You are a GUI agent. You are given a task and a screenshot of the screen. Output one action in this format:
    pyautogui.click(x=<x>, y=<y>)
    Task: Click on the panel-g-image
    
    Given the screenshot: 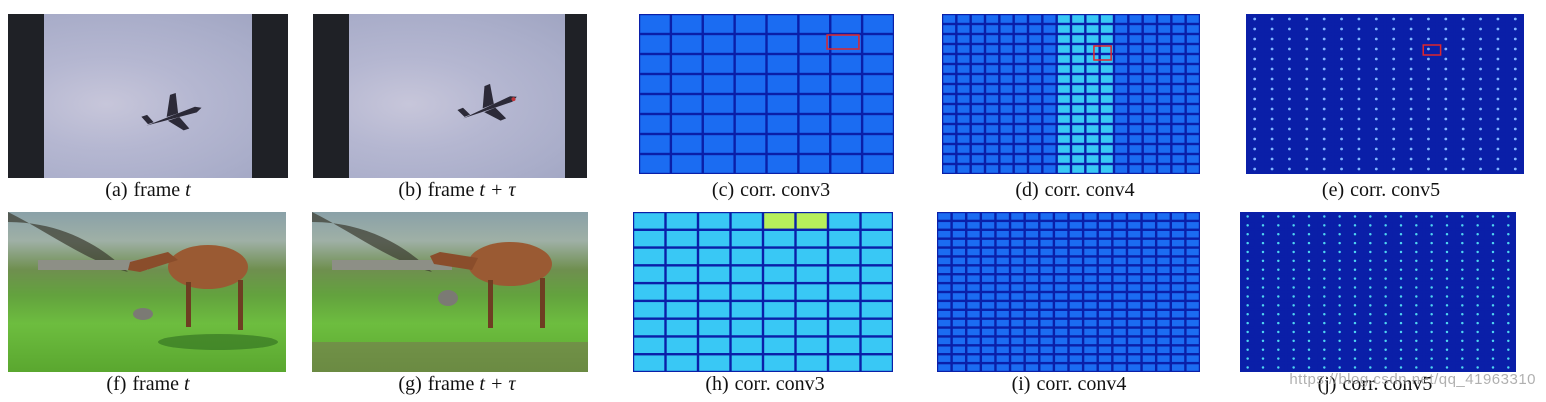 What is the action you would take?
    pyautogui.click(x=450, y=292)
    